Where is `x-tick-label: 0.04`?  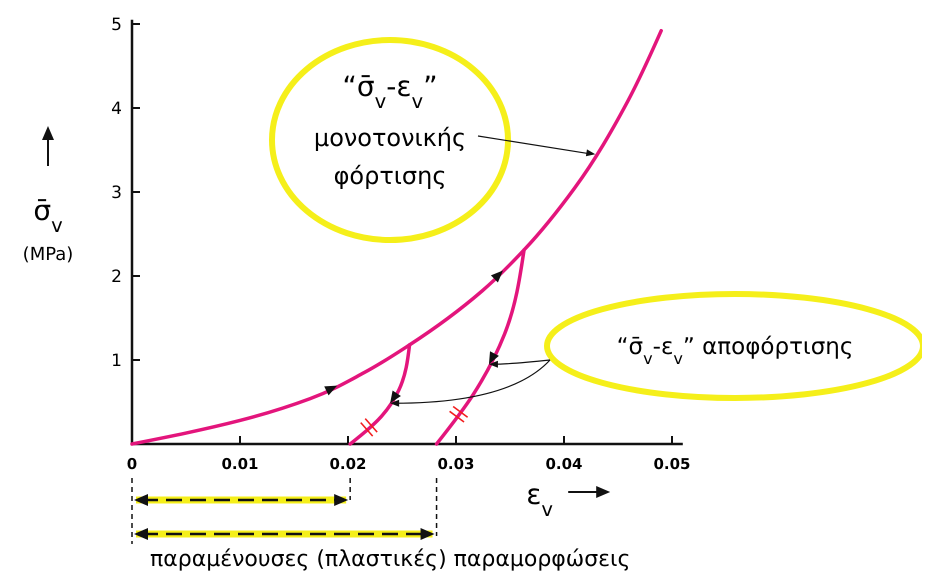
x-tick-label: 0.04 is located at coordinates (564, 464).